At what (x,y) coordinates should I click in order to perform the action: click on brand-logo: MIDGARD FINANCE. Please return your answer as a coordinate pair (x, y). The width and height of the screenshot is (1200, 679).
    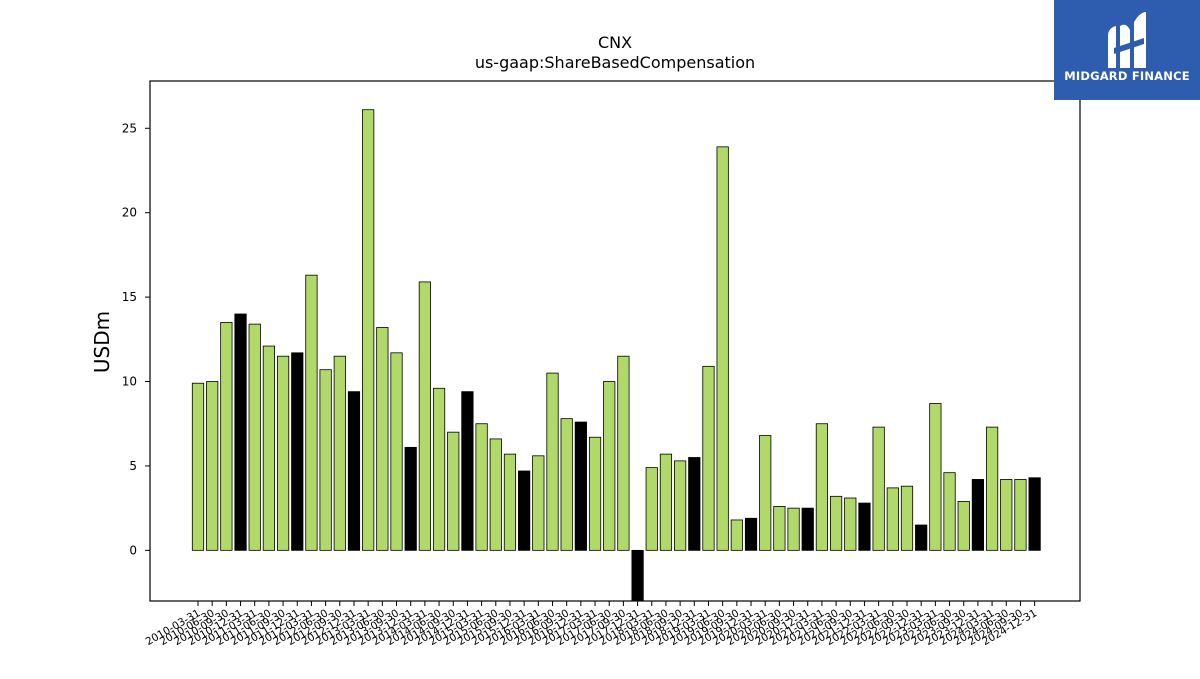
    Looking at the image, I should click on (1127, 50).